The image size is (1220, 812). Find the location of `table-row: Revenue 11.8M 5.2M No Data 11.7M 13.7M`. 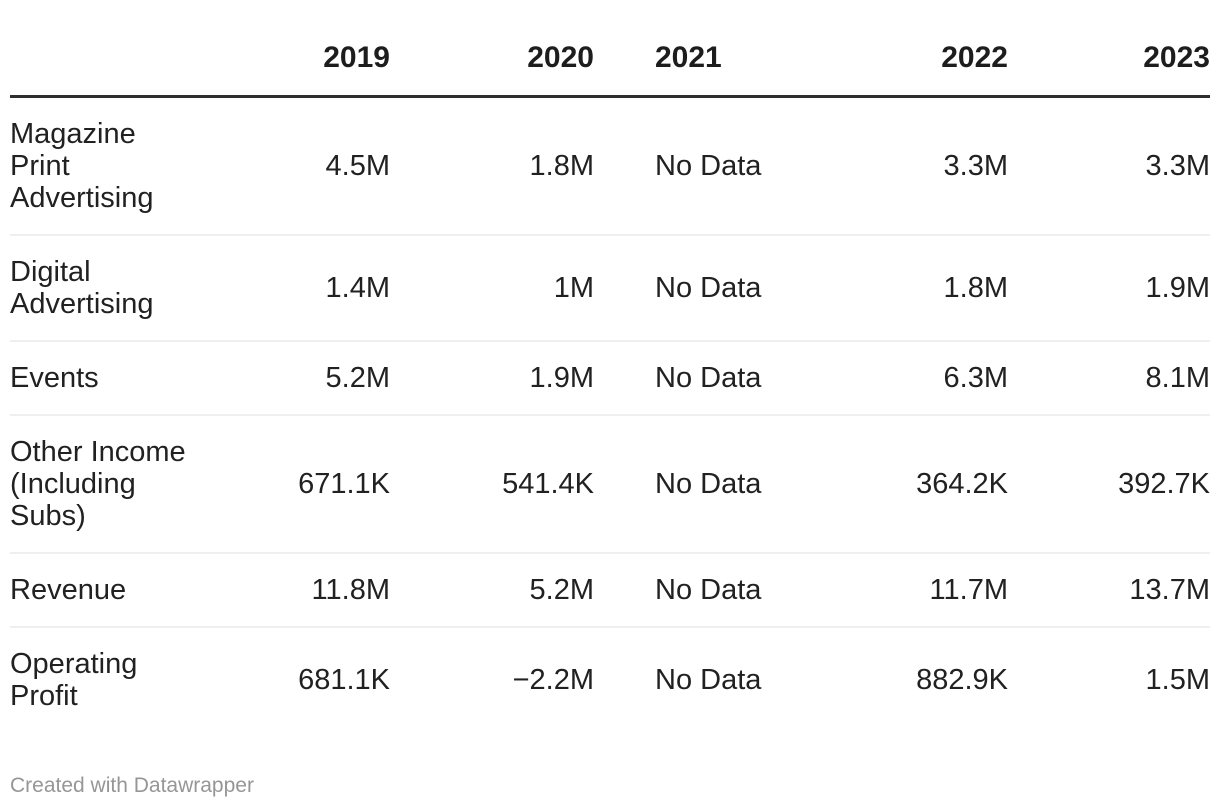

table-row: Revenue 11.8M 5.2M No Data 11.7M 13.7M is located at coordinates (610, 590).